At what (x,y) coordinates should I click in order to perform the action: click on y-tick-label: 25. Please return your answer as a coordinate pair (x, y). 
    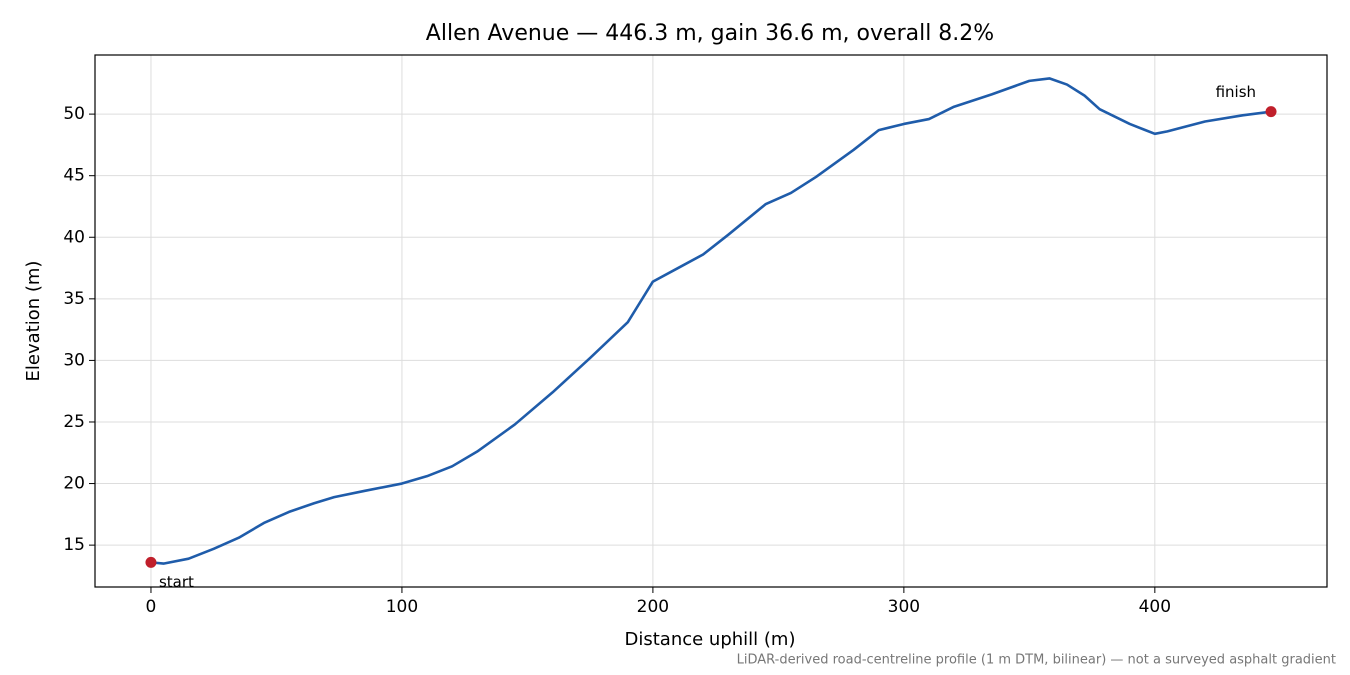
    Looking at the image, I should click on (74, 422).